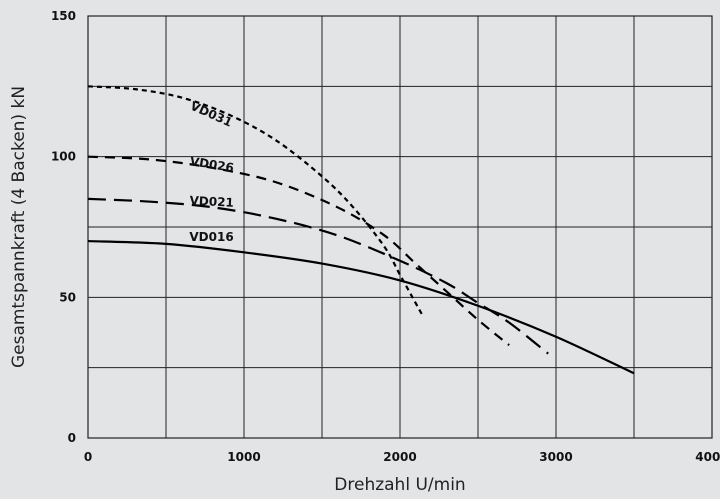  What do you see at coordinates (63, 16) in the screenshot?
I see `y-tick-label: 150` at bounding box center [63, 16].